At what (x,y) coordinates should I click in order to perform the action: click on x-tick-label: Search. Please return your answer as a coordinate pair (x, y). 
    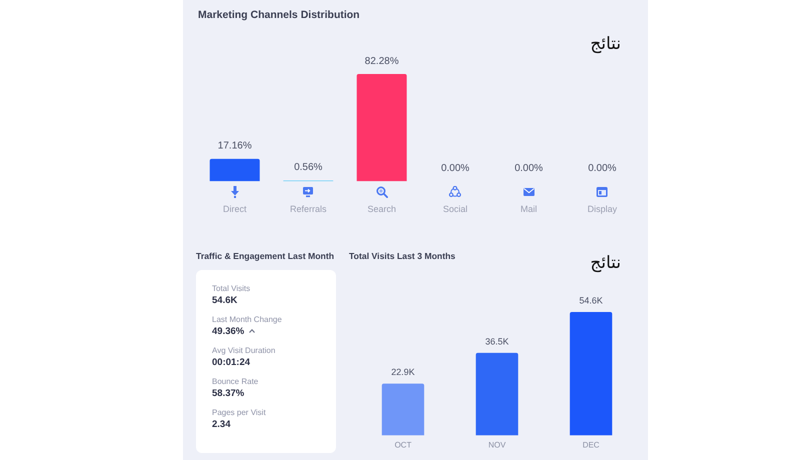
    Looking at the image, I should click on (381, 209).